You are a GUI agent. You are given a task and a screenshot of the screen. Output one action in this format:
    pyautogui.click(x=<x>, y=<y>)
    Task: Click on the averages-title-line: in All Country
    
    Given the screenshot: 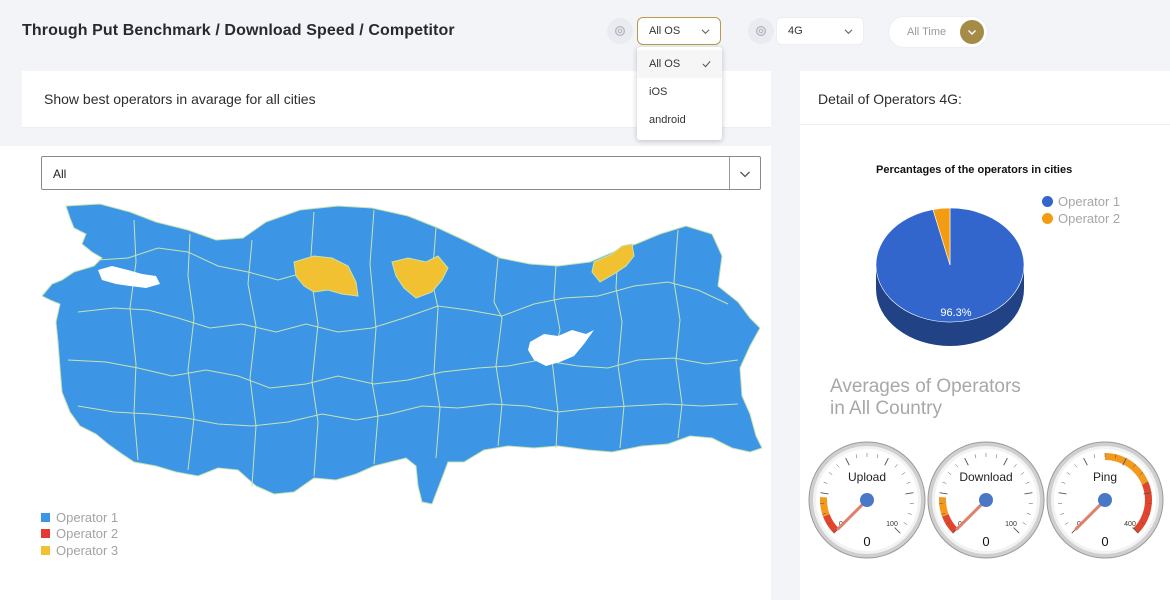 What is the action you would take?
    pyautogui.click(x=886, y=408)
    